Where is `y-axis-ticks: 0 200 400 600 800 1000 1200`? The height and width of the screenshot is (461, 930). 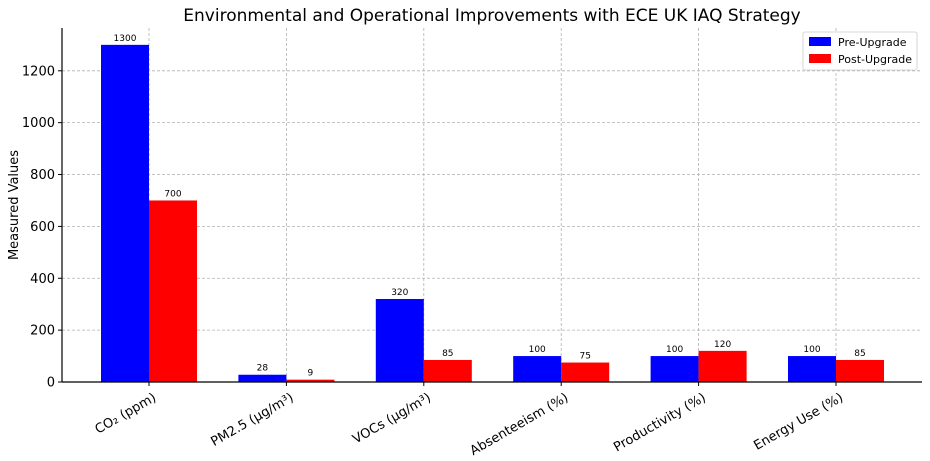 y-axis-ticks: 0 200 400 600 800 1000 1200 is located at coordinates (42, 227).